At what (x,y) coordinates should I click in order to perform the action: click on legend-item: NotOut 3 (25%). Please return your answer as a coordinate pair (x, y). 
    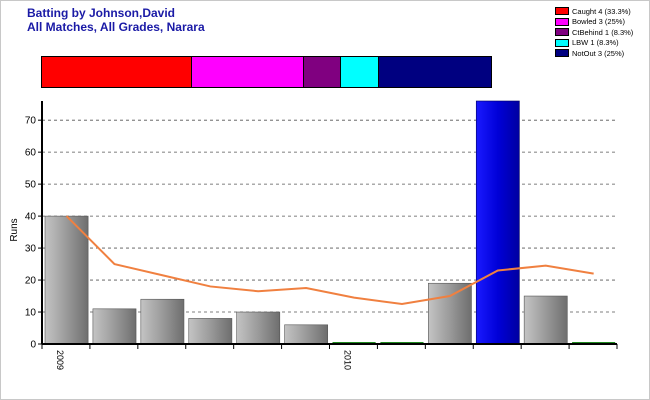
    Looking at the image, I should click on (594, 53).